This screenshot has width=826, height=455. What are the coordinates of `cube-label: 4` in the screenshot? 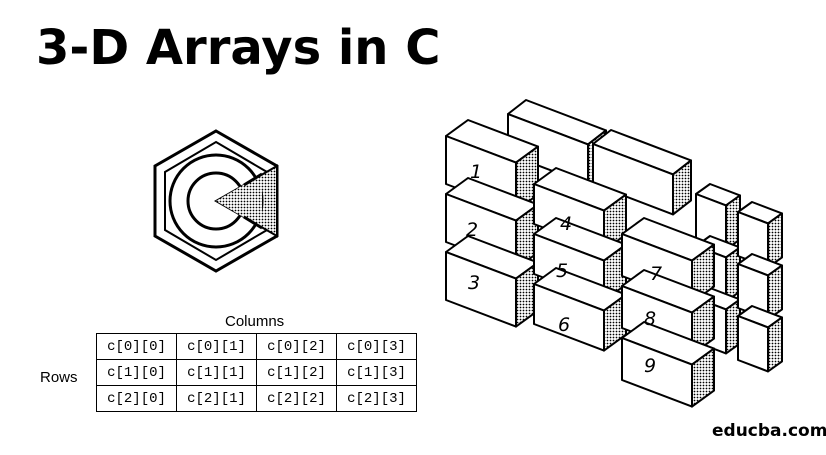 It's located at (566, 224).